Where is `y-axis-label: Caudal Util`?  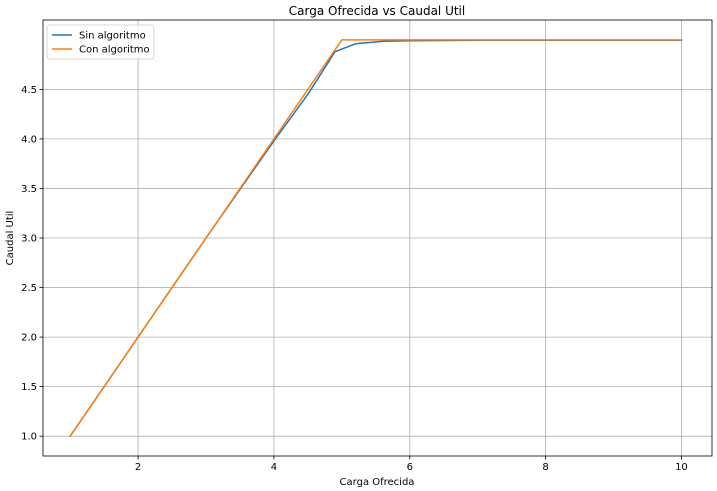 y-axis-label: Caudal Util is located at coordinates (10, 238).